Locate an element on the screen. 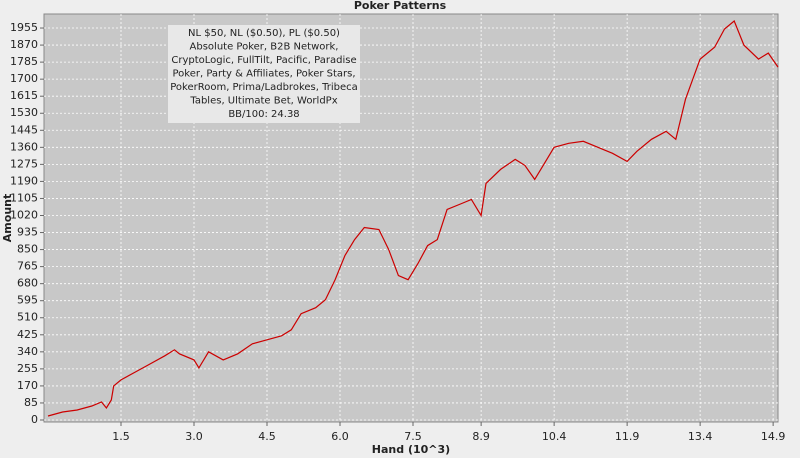 This screenshot has height=458, width=800. annotation-line: PokerRoom, Prima/Ladbrokes, Tribeca is located at coordinates (264, 87).